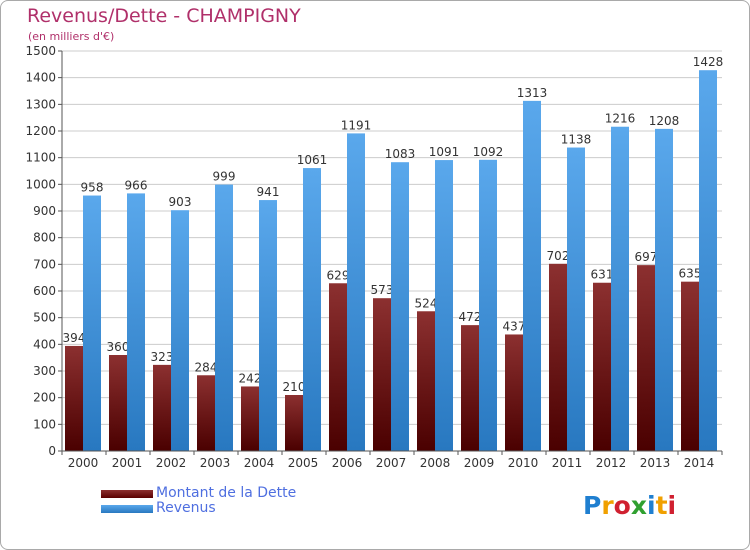 The width and height of the screenshot is (750, 550). I want to click on data-label-dette: 323, so click(162, 357).